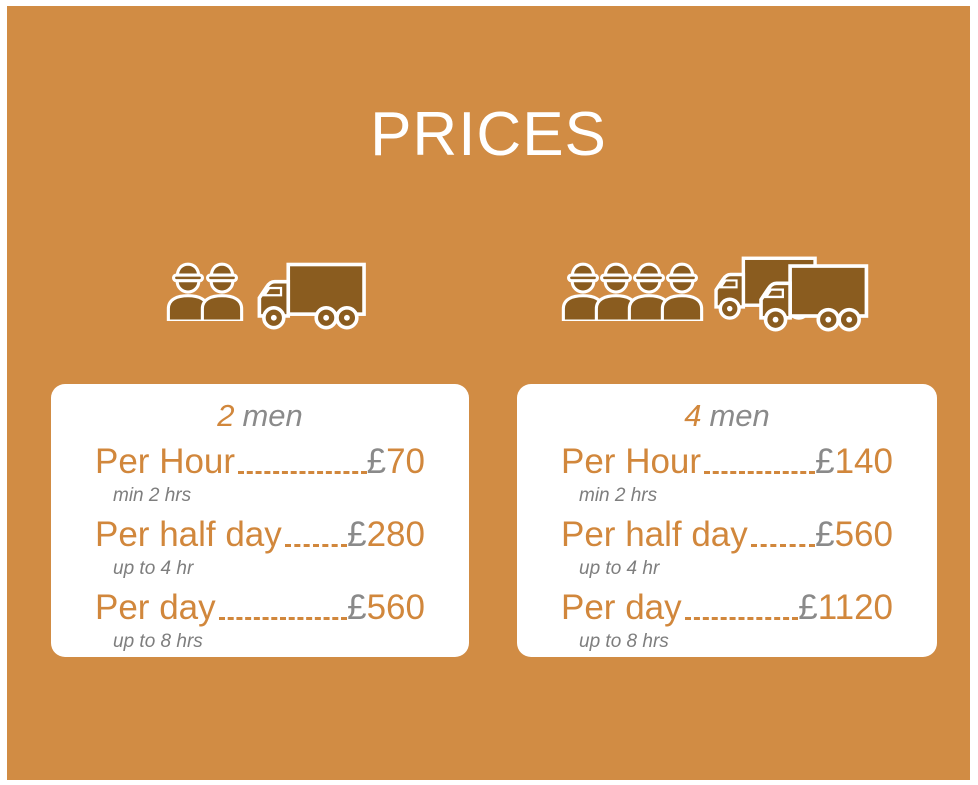 The width and height of the screenshot is (978, 785). I want to click on price-amount: 1120, so click(855, 607).